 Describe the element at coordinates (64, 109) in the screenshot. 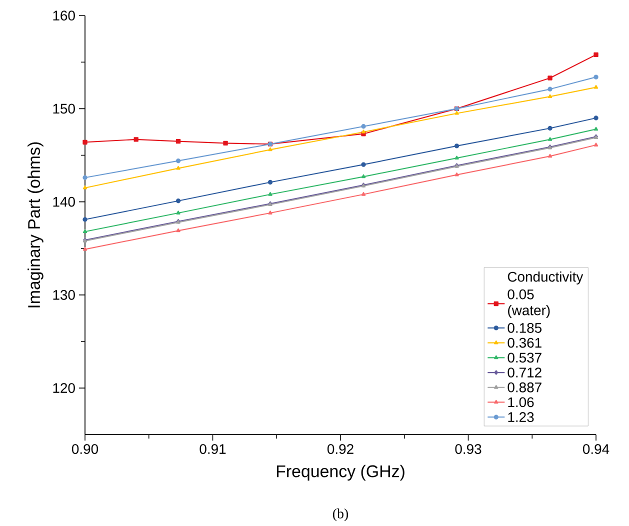

I see `y-tick-label: 150` at that location.